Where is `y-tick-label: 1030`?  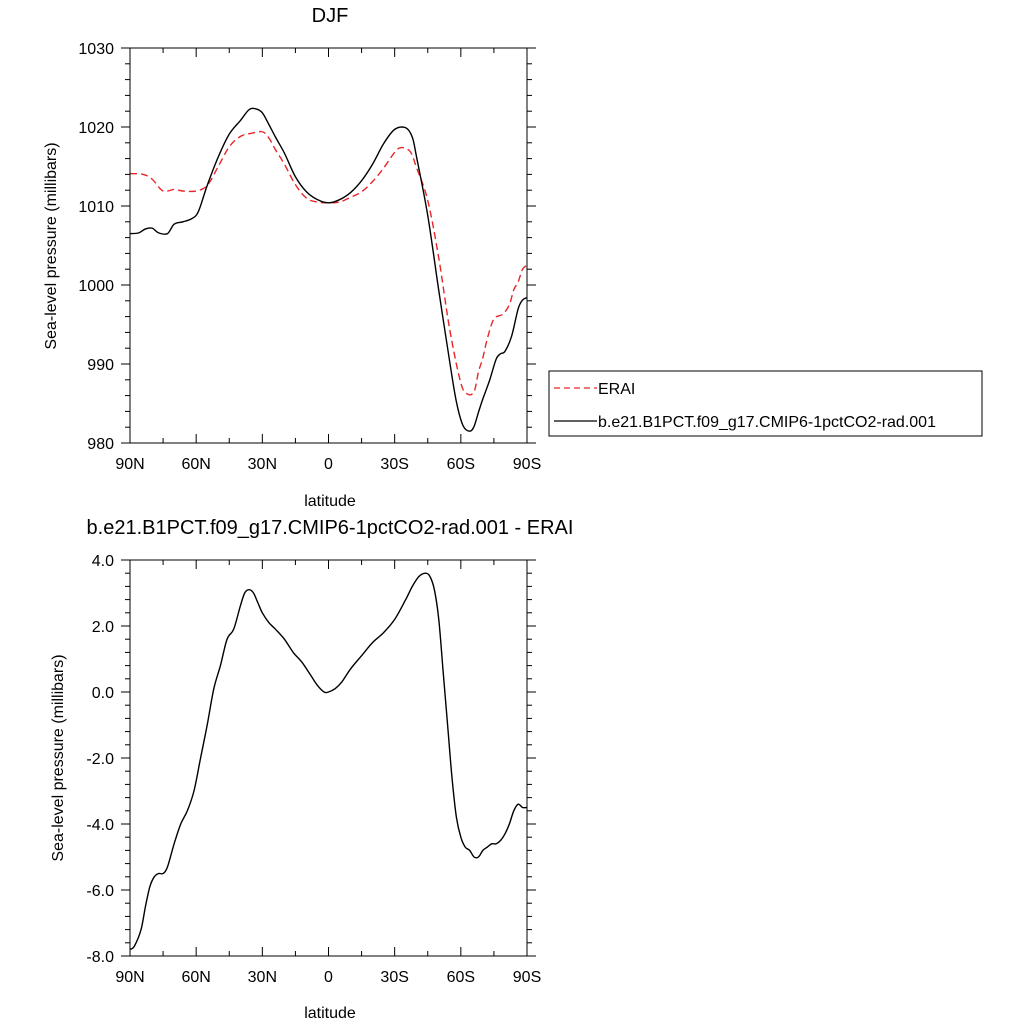 y-tick-label: 1030 is located at coordinates (96, 49).